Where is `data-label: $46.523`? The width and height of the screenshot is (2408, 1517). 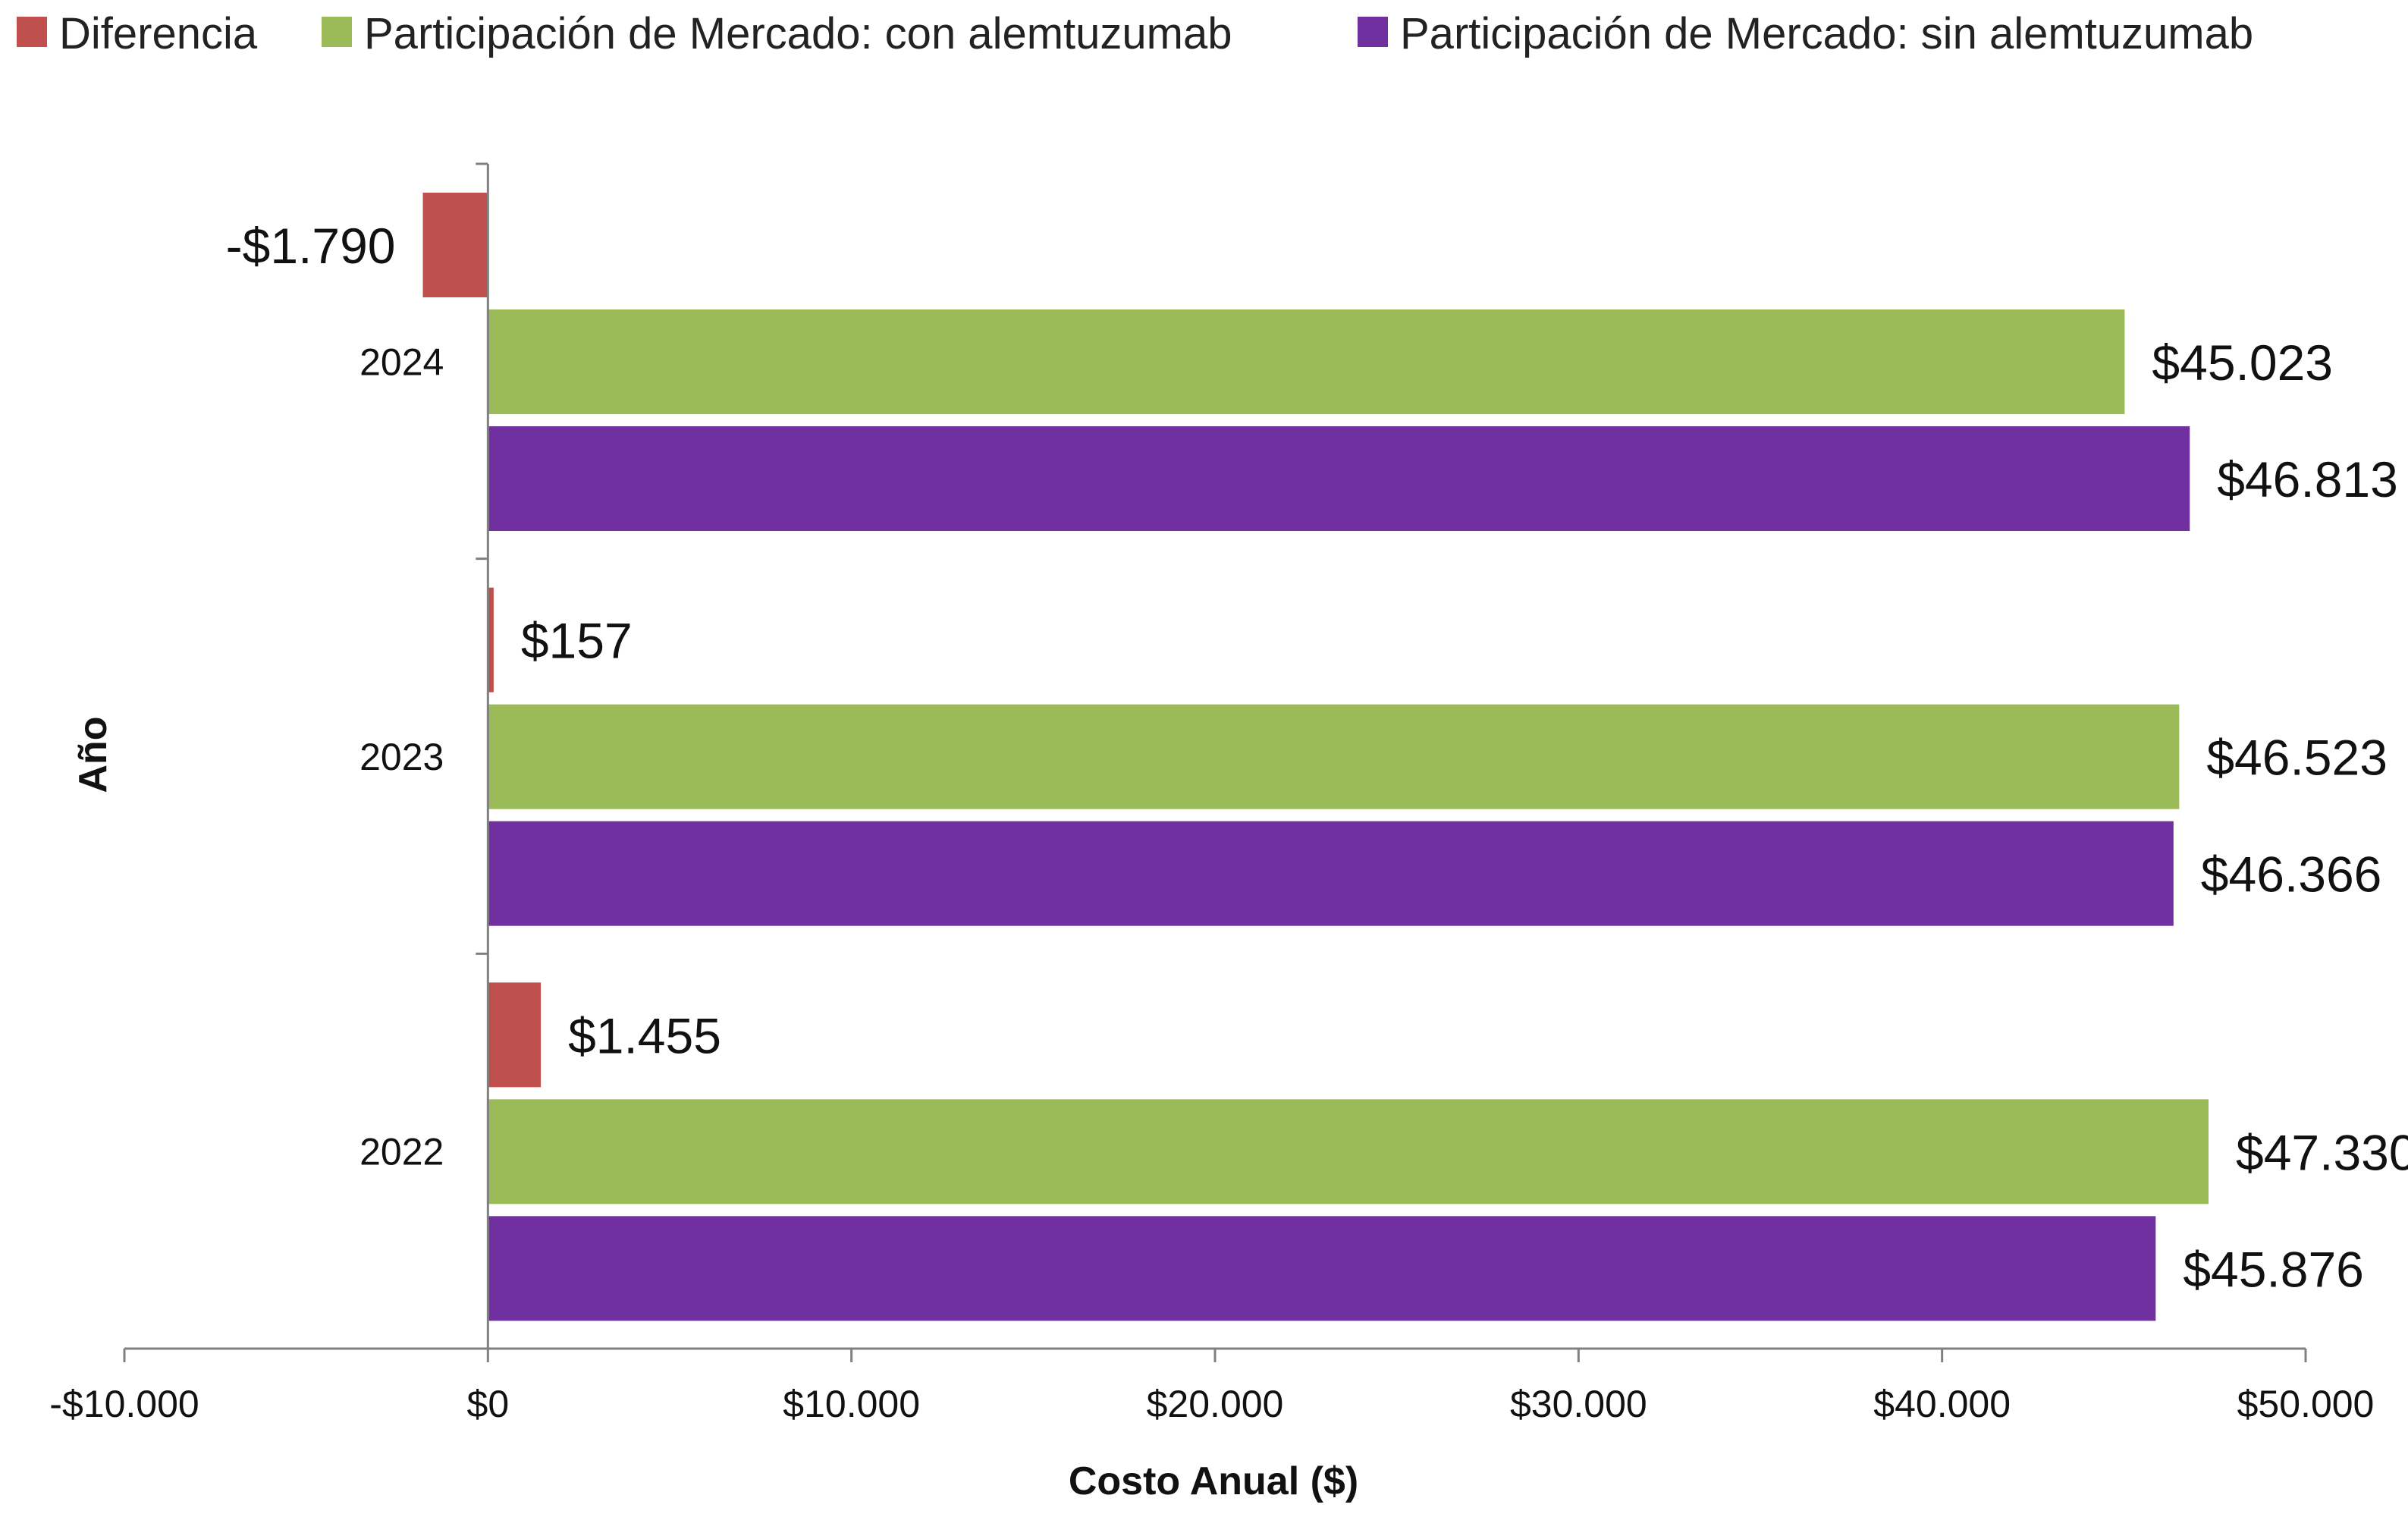
data-label: $46.523 is located at coordinates (2297, 758).